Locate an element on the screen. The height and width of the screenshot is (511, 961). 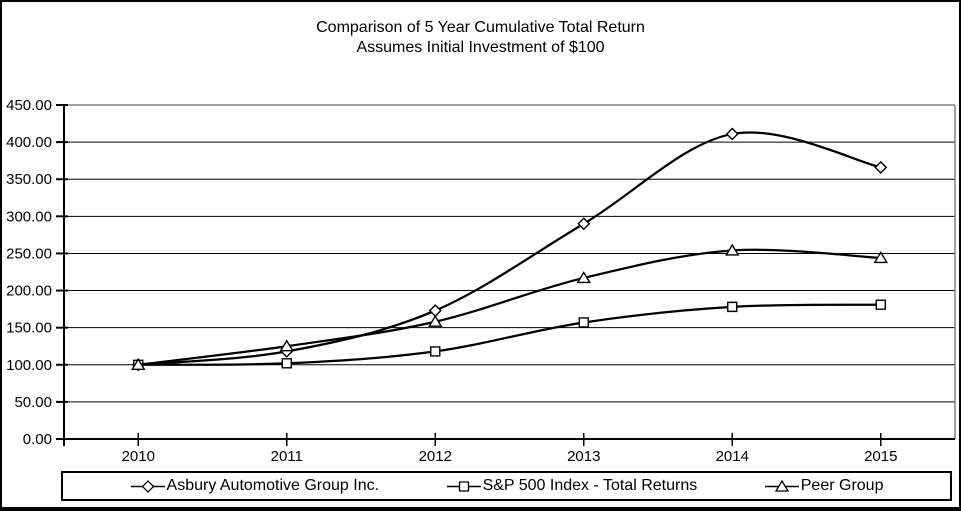
series-line-s-p-500-index-total-returns is located at coordinates (509, 334).